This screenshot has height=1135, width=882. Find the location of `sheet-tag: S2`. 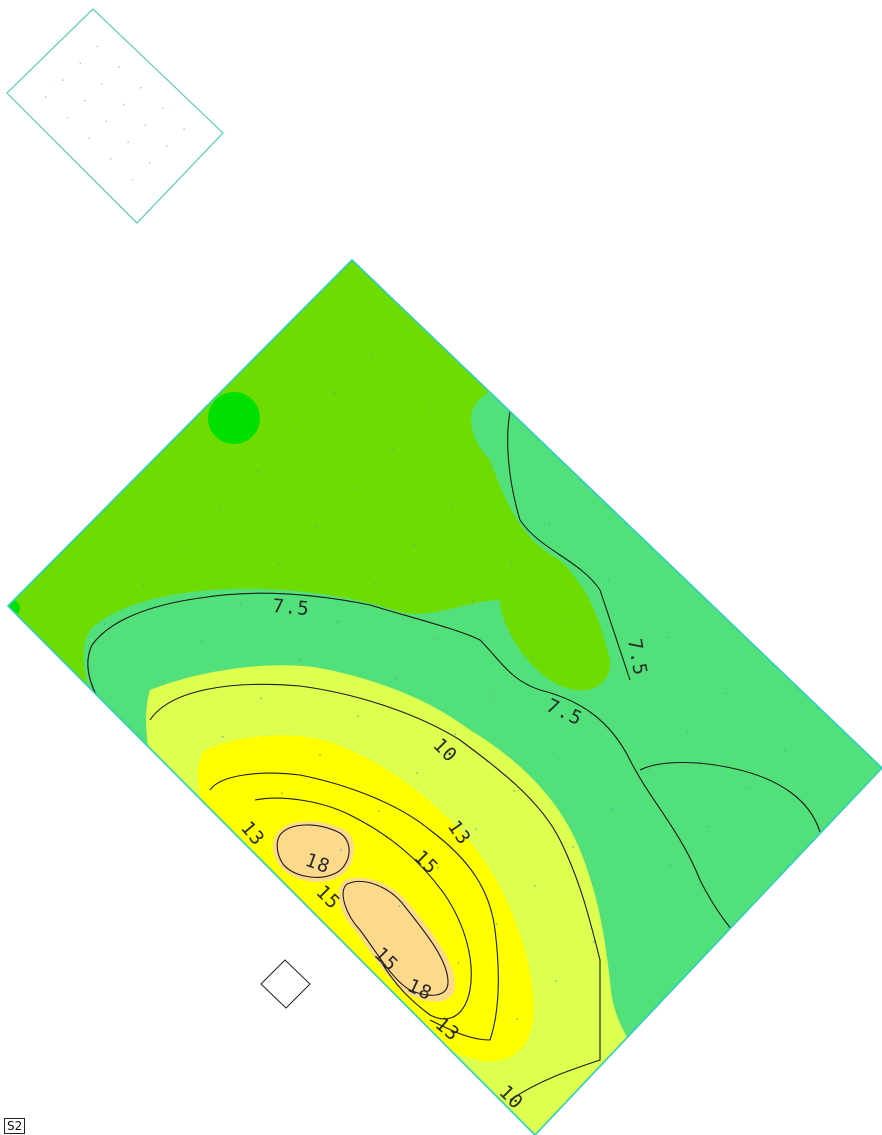

sheet-tag: S2 is located at coordinates (15, 1126).